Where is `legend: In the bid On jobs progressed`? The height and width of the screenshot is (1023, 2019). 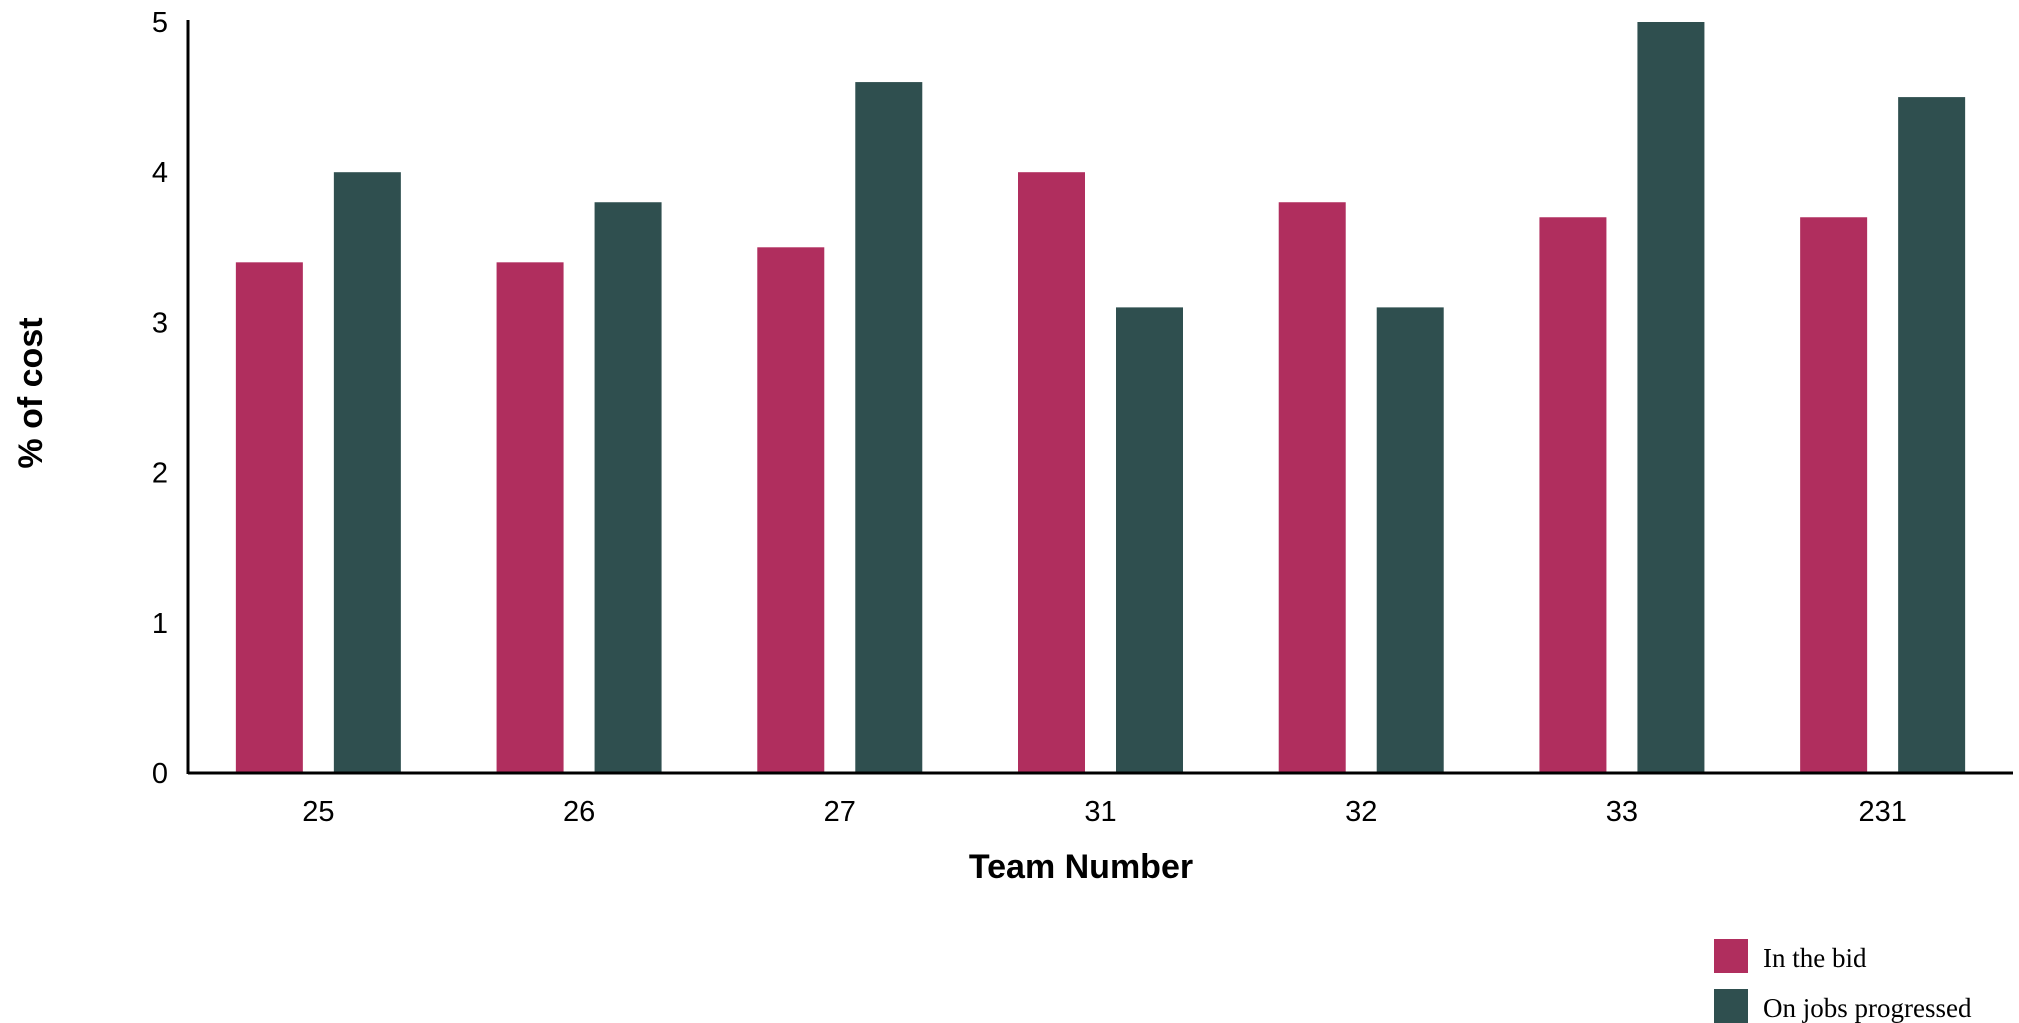 legend: In the bid On jobs progressed is located at coordinates (1843, 981).